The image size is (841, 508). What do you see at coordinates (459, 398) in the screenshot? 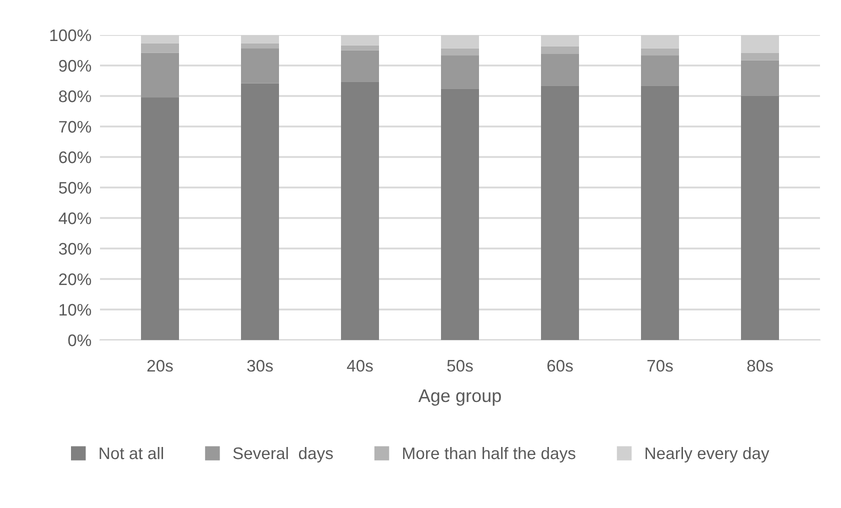
I see `x-axis-title: Age group` at bounding box center [459, 398].